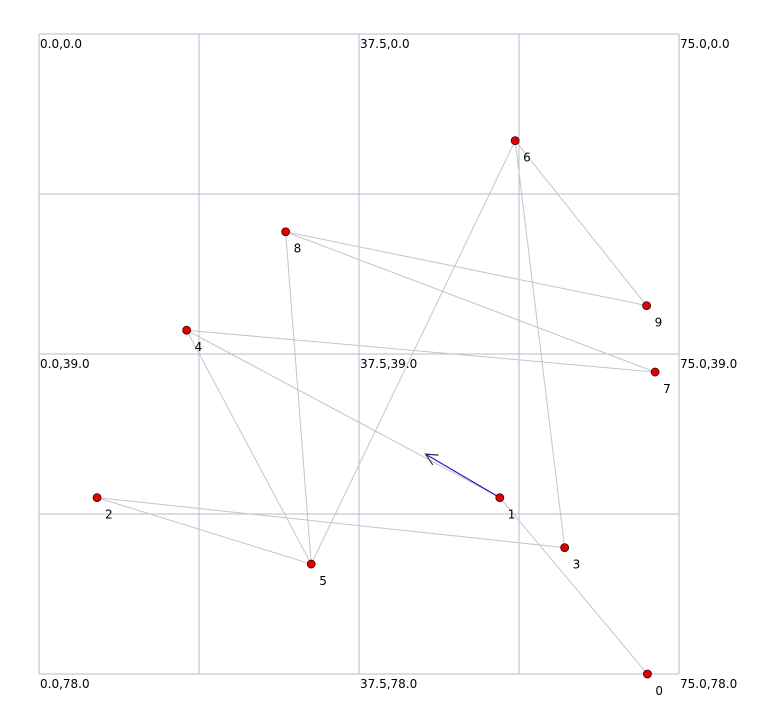 The width and height of the screenshot is (767, 706). What do you see at coordinates (667, 389) in the screenshot?
I see `route-node-label: 7` at bounding box center [667, 389].